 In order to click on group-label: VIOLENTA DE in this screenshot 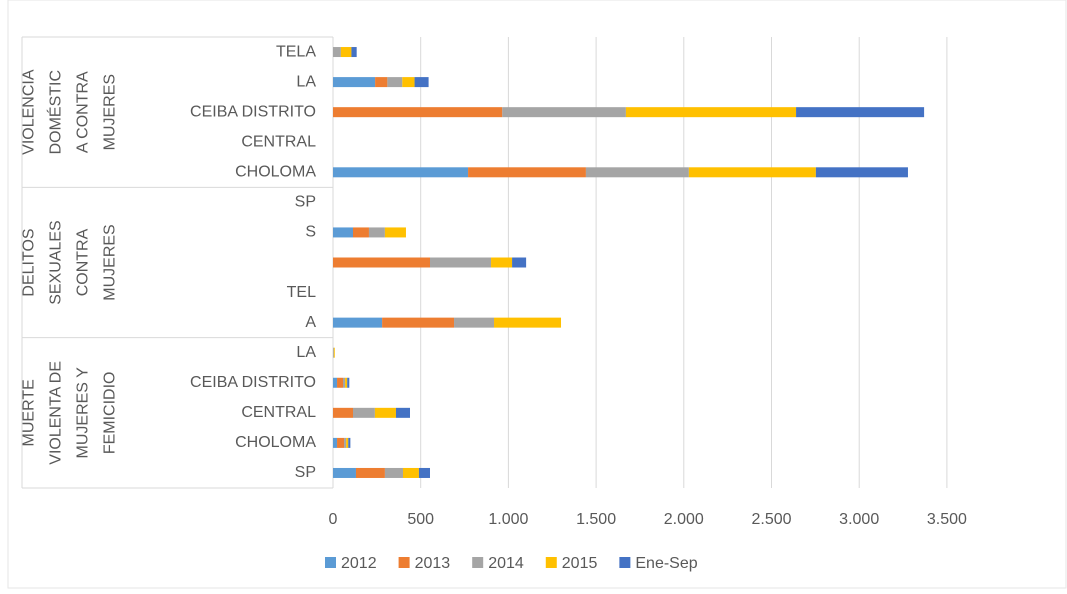, I will do `click(56, 413)`.